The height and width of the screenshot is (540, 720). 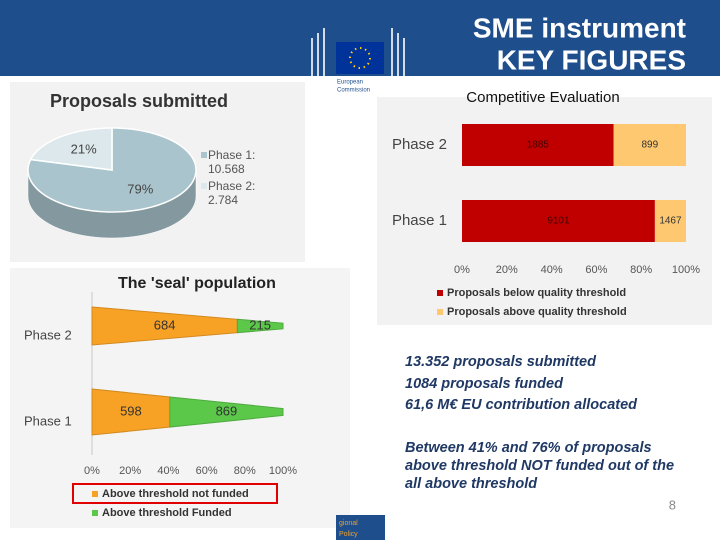 I want to click on data-label: 79%, so click(x=140, y=188).